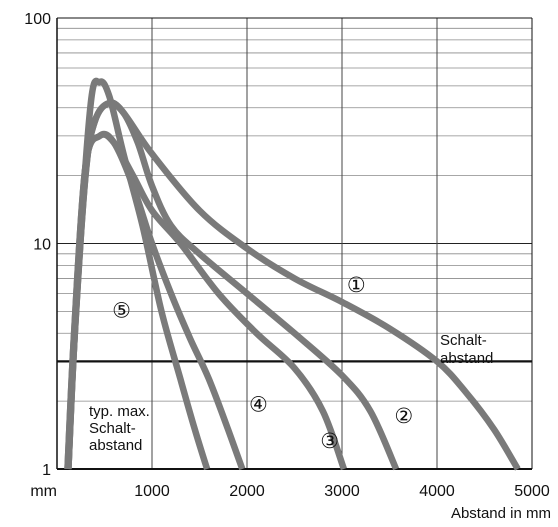  Describe the element at coordinates (258, 404) in the screenshot. I see `curve-label-4: ④` at that location.